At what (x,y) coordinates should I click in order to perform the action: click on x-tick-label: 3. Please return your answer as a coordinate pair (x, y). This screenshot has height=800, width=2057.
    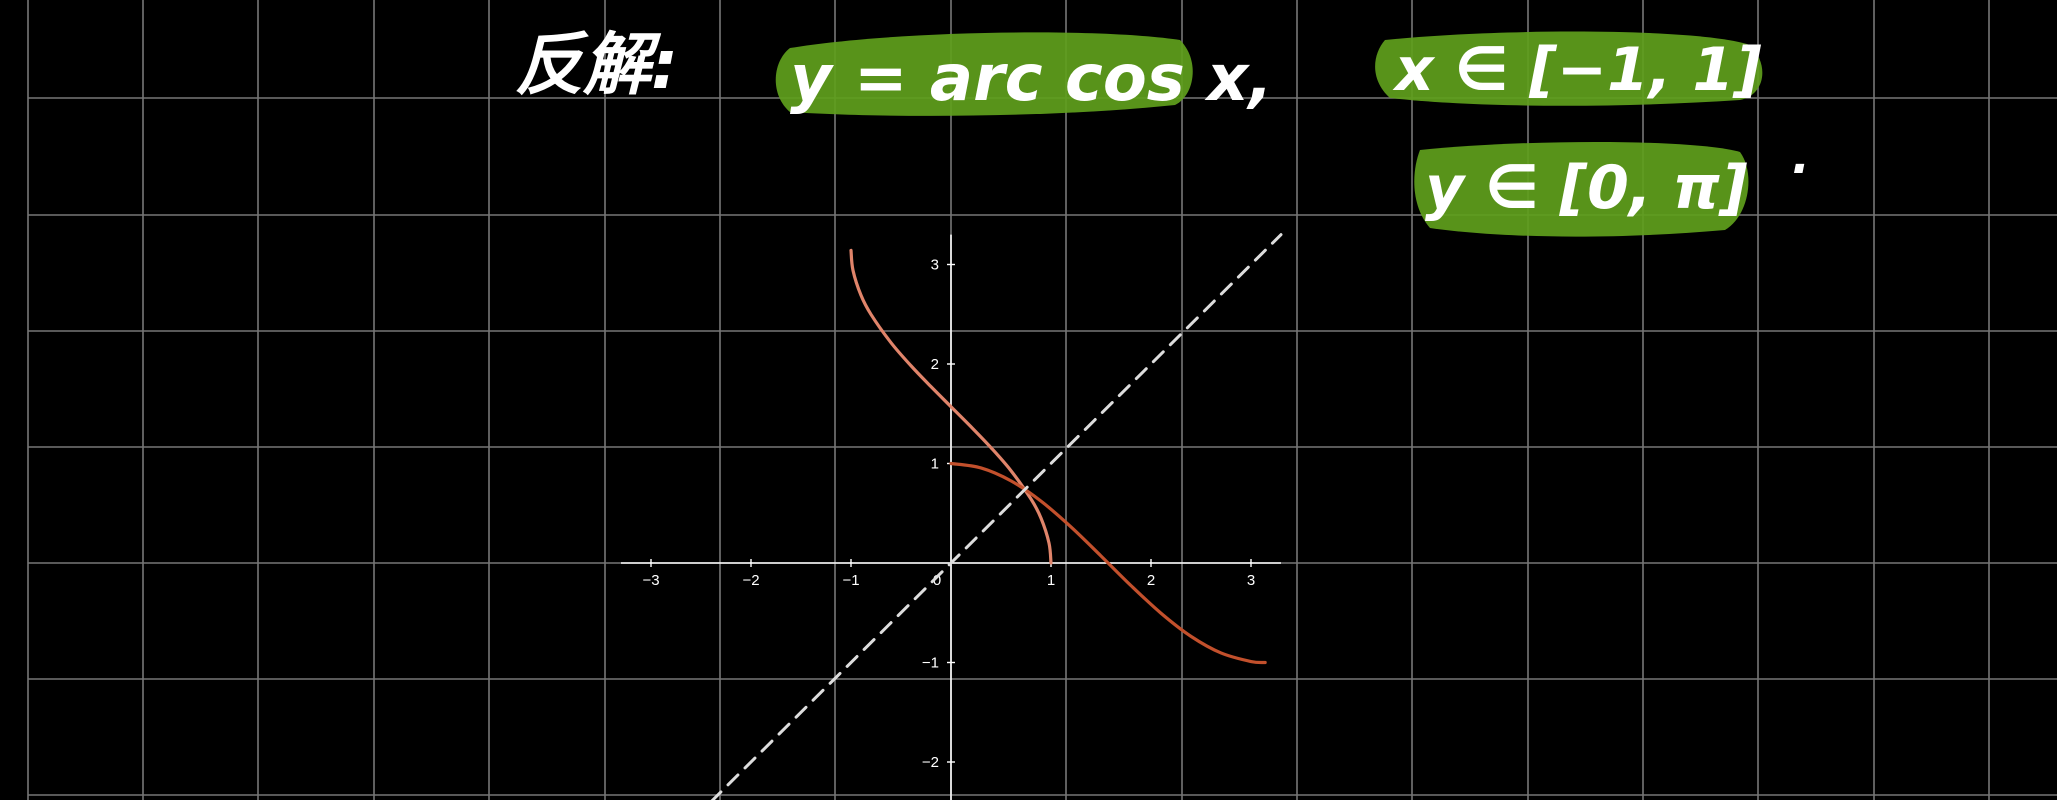
    Looking at the image, I should click on (1251, 580).